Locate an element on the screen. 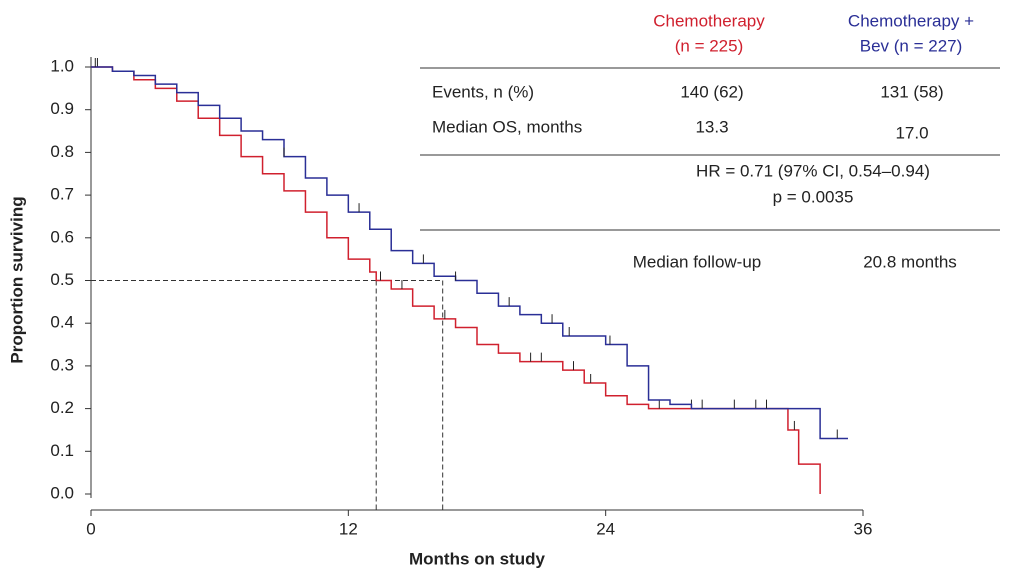  legend-label: Chemotherapy is located at coordinates (709, 20).